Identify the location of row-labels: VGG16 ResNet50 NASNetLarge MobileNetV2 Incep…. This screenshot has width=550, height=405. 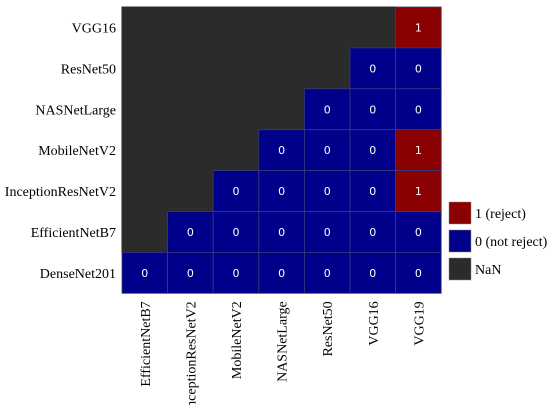
(60, 151).